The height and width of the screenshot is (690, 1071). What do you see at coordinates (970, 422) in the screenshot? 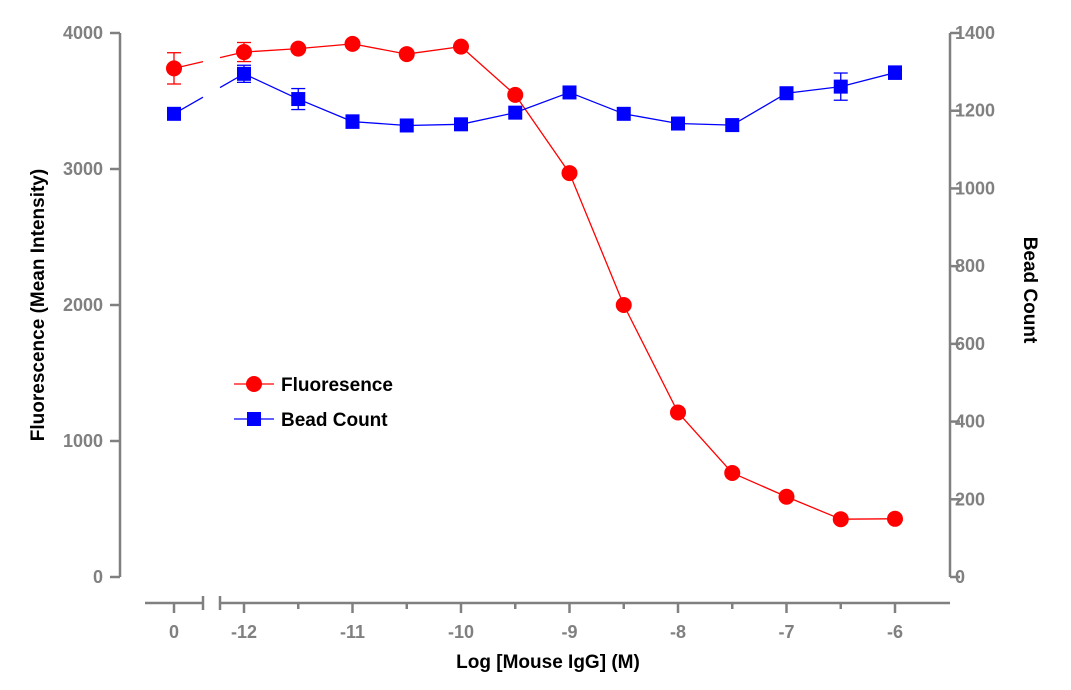
I see `right-tick-label: 400` at bounding box center [970, 422].